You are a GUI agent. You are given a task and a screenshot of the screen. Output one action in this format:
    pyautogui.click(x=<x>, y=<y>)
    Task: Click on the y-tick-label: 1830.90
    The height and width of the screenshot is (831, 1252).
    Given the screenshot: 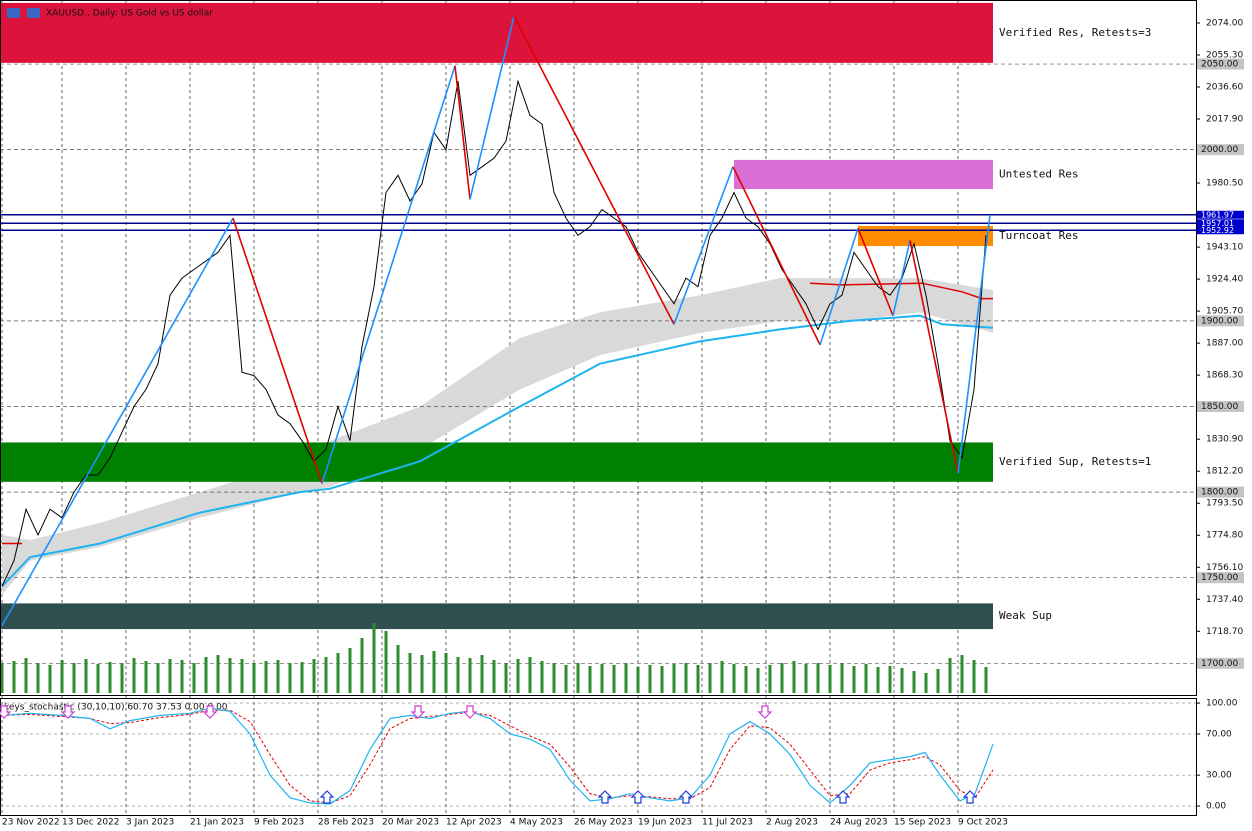 What is the action you would take?
    pyautogui.click(x=1224, y=440)
    